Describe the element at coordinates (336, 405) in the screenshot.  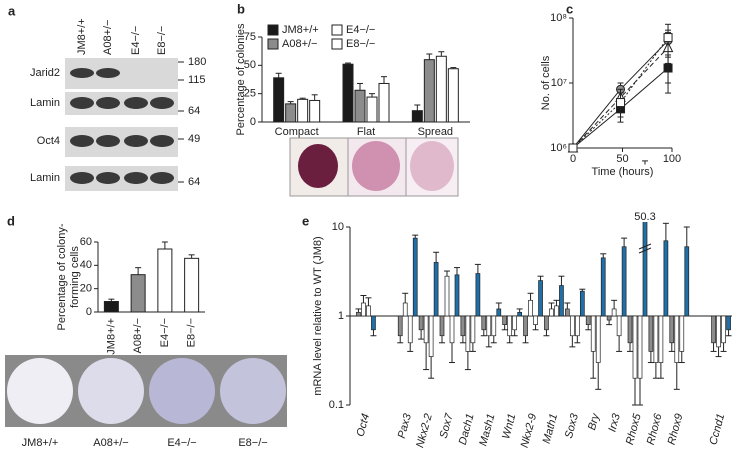
I see `y-tick-label: 0.1` at that location.